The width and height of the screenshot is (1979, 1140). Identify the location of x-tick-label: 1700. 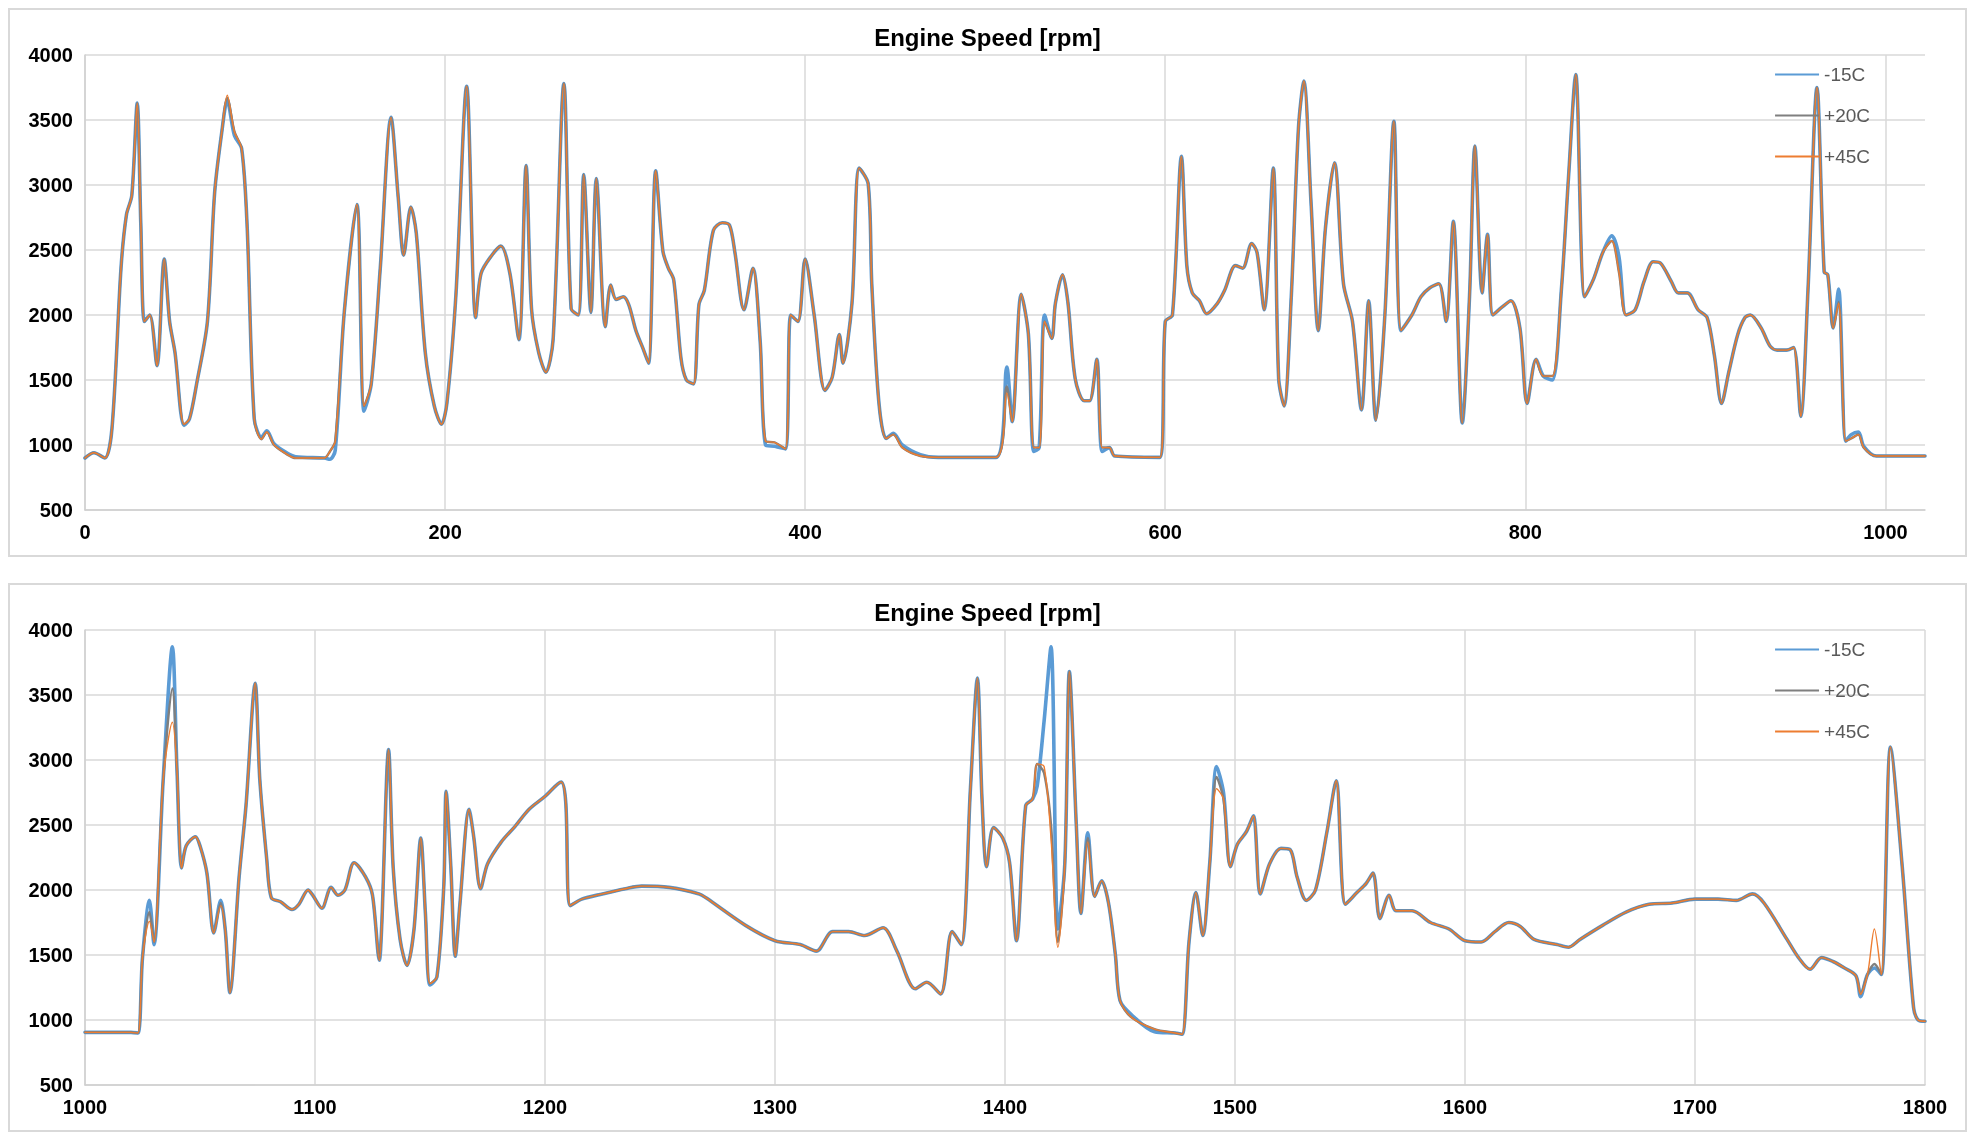
(1695, 1107).